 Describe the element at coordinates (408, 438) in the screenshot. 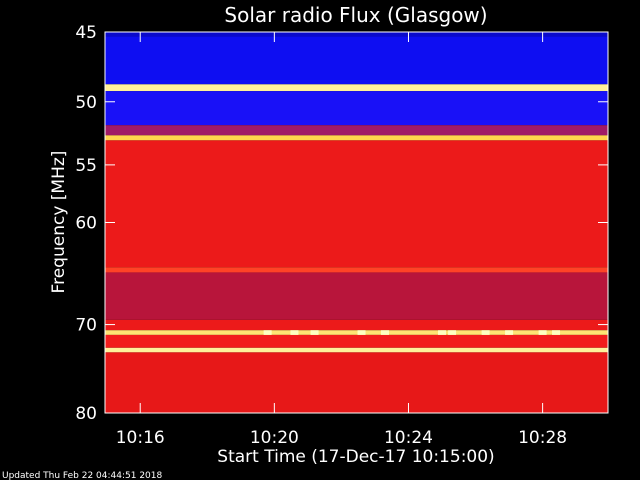

I see `x-tick-label-2: 10:24` at that location.